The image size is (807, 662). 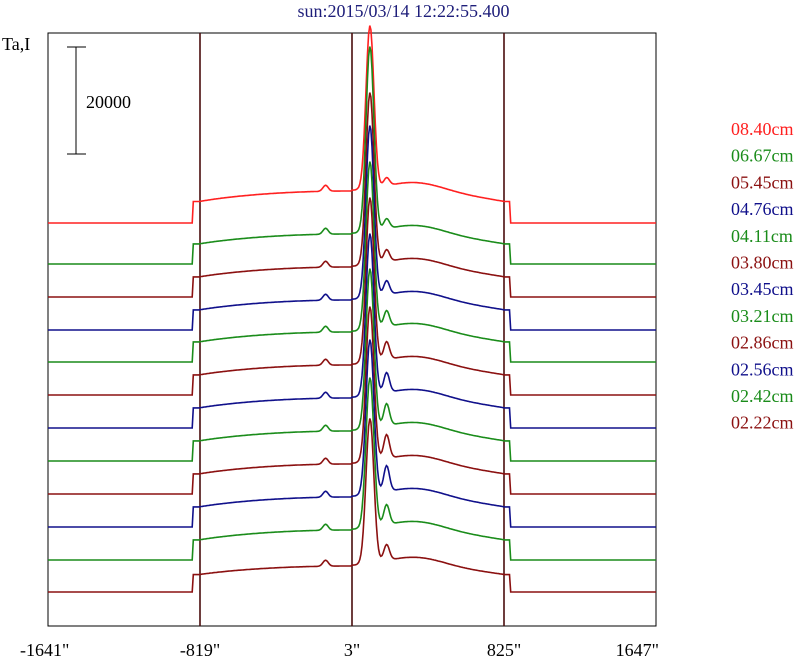 I want to click on chart-title: sun:2015/03/14 12:22:55.400, so click(x=403, y=11).